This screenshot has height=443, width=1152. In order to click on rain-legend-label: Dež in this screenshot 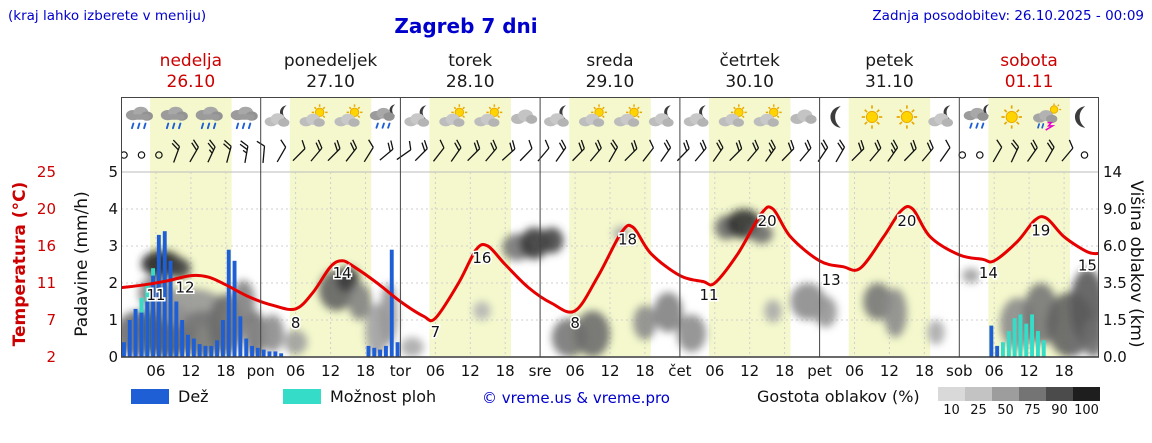, I will do `click(193, 396)`.